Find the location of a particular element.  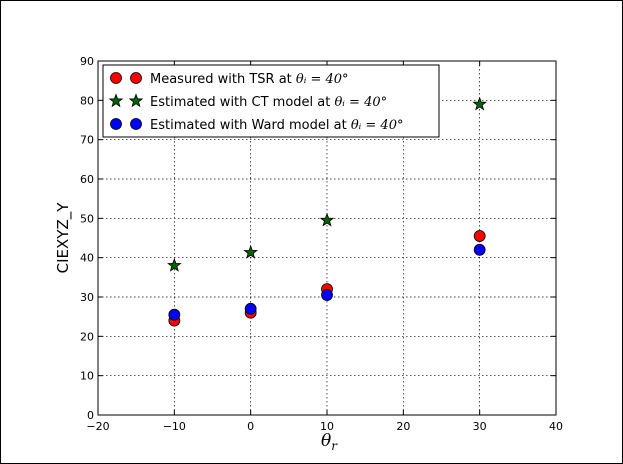

x-axis-label-subscript: r is located at coordinates (334, 446).